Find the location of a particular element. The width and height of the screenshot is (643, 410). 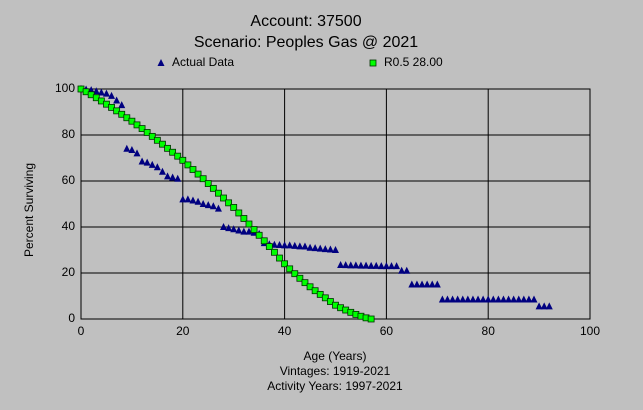

y-tick-label: 20 is located at coordinates (69, 272).